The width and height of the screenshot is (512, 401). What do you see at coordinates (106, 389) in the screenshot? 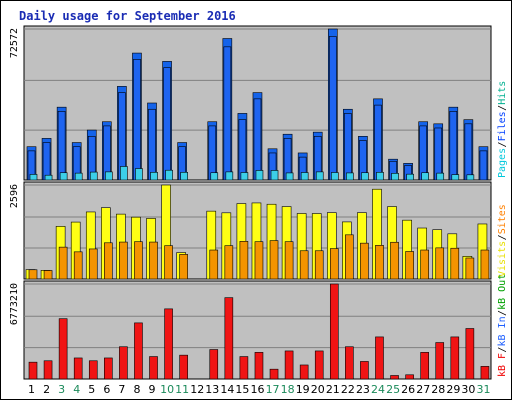
I see `x-tick-label-day-6: 6` at bounding box center [106, 389].